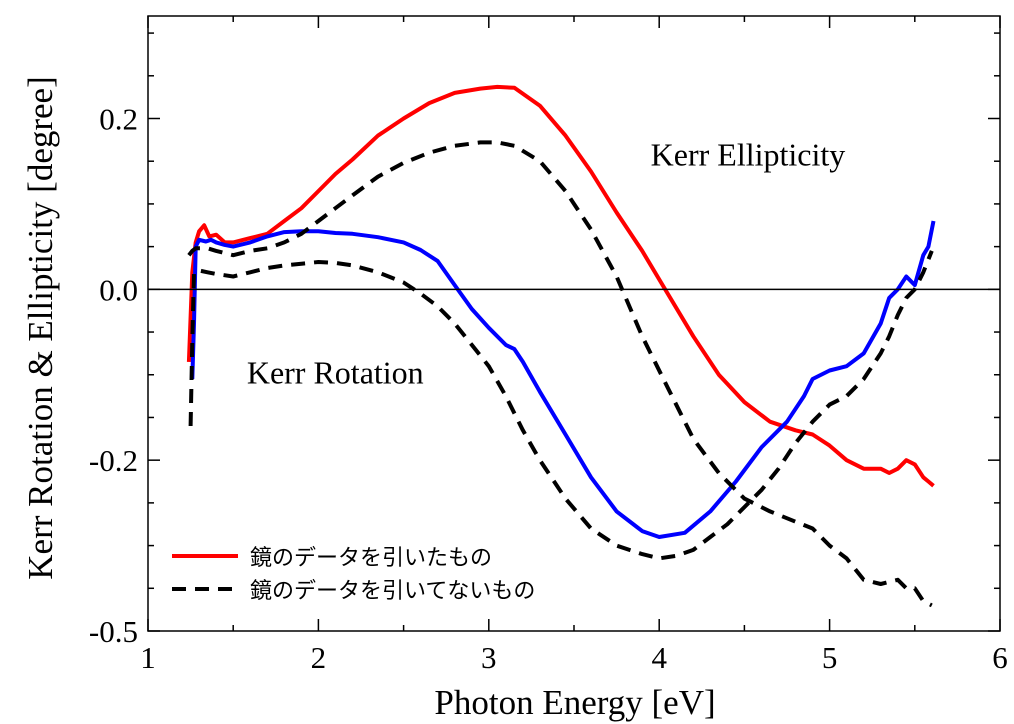 The height and width of the screenshot is (724, 1014). I want to click on annotation-ellipticity: Kerr Ellipticity, so click(748, 154).